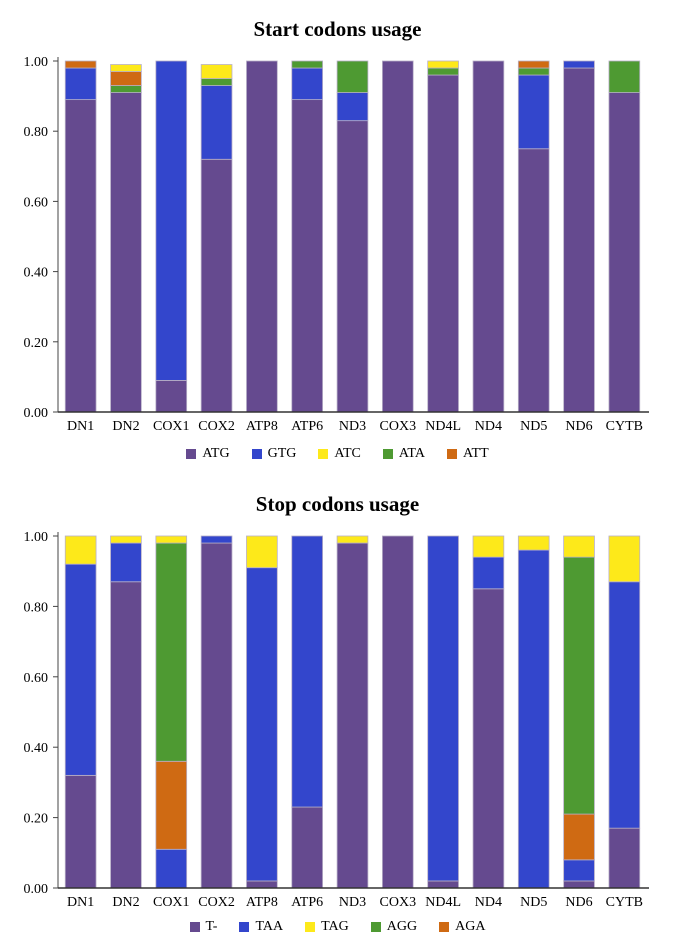 This screenshot has width=675, height=943. Describe the element at coordinates (403, 454) in the screenshot. I see `legend-item-ata: ATA` at that location.